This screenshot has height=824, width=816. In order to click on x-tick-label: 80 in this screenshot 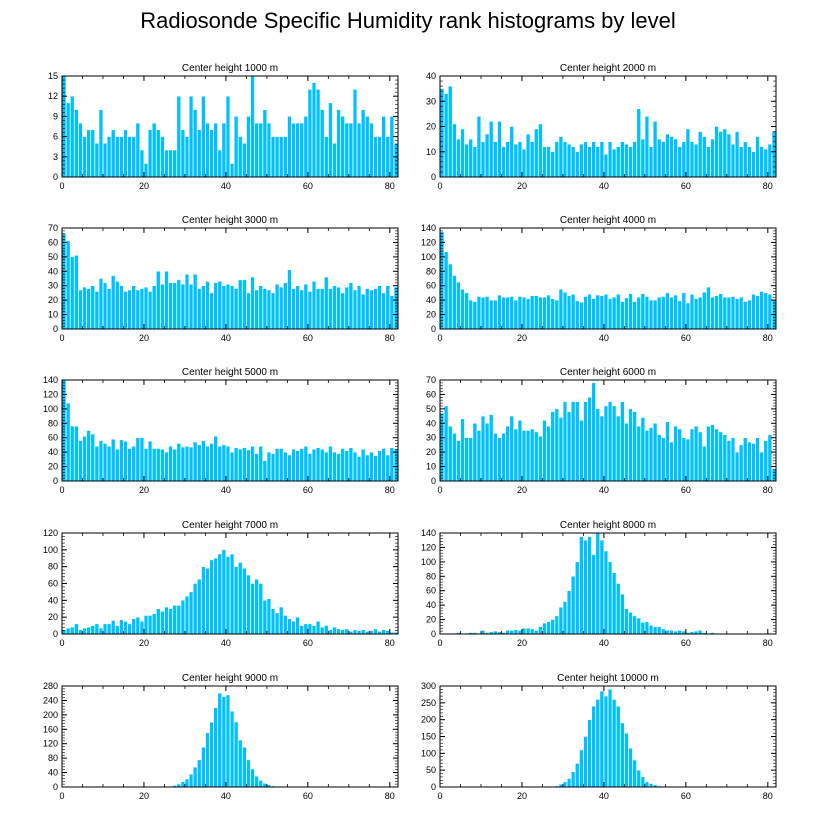, I will do `click(768, 796)`.